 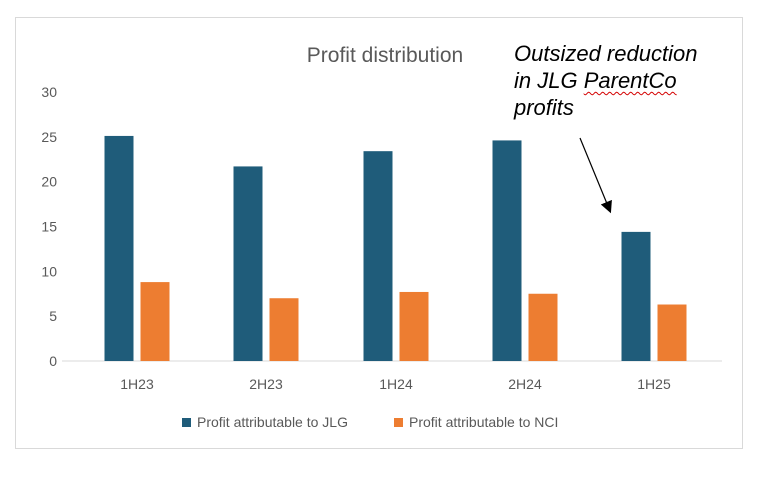 I want to click on y-tick-label: 30, so click(x=49, y=92).